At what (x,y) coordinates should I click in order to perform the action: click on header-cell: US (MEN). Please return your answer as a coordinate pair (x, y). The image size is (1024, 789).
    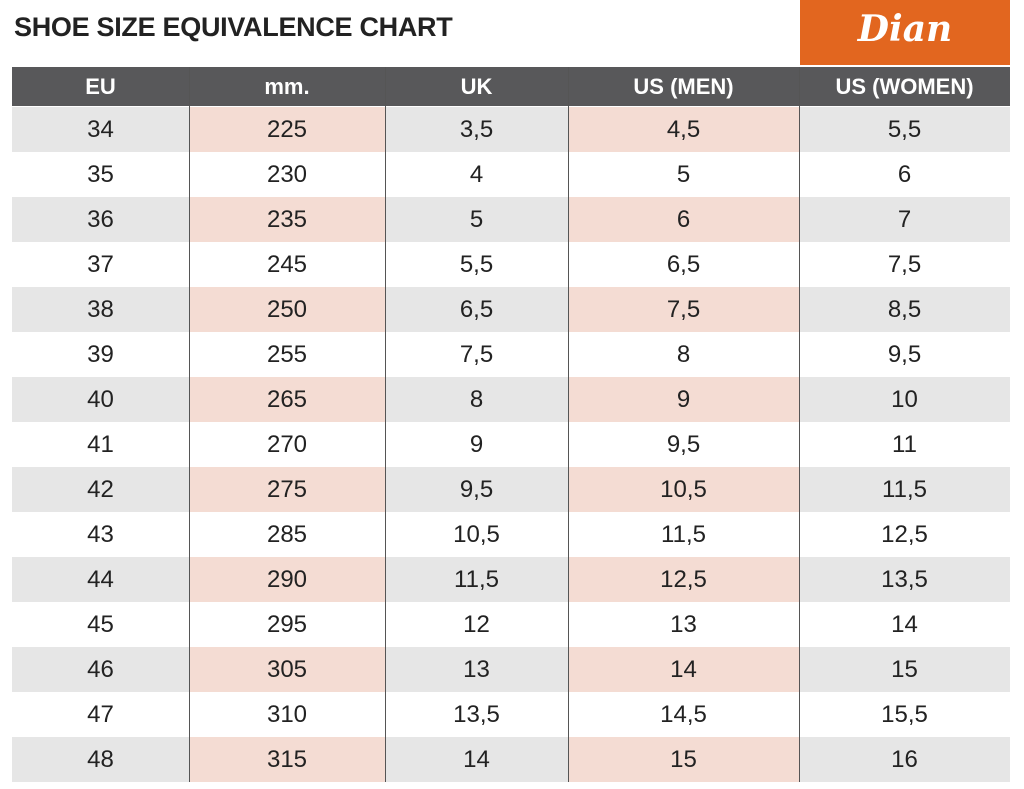
    Looking at the image, I should click on (683, 86).